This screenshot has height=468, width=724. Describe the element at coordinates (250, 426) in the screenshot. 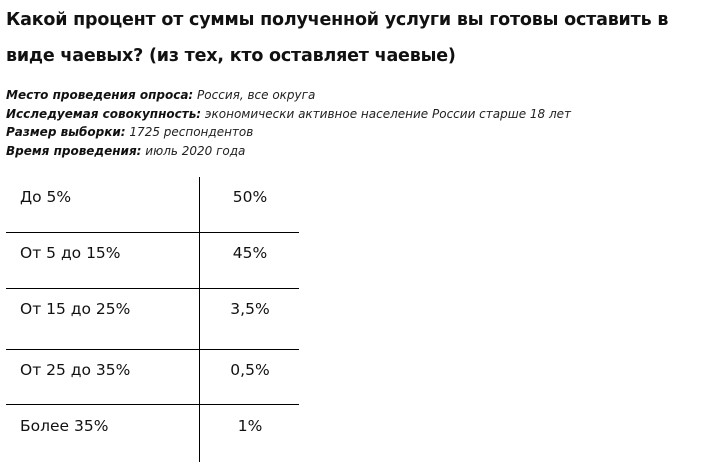

I see `row-value: 1%` at that location.